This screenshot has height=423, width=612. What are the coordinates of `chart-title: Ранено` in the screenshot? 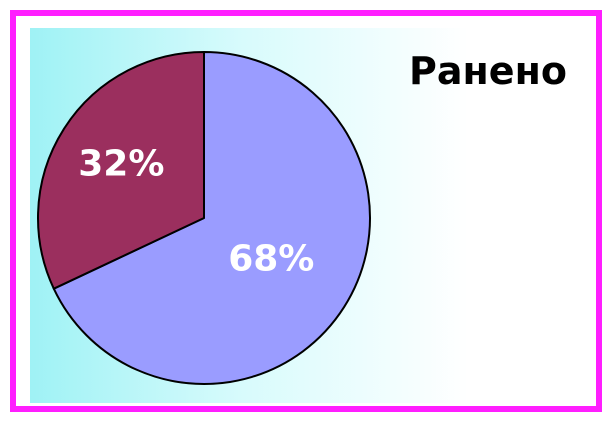 It's located at (488, 71).